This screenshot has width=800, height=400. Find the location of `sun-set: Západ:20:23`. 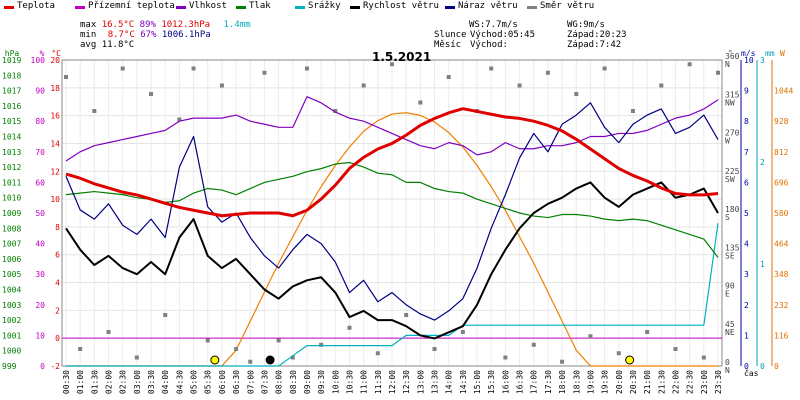

sun-set: Západ:20:23 is located at coordinates (597, 35).